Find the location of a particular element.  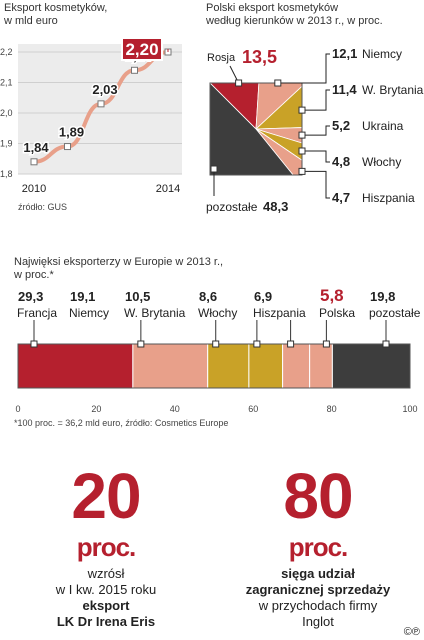

data-label: 2,20 is located at coordinates (141, 49).